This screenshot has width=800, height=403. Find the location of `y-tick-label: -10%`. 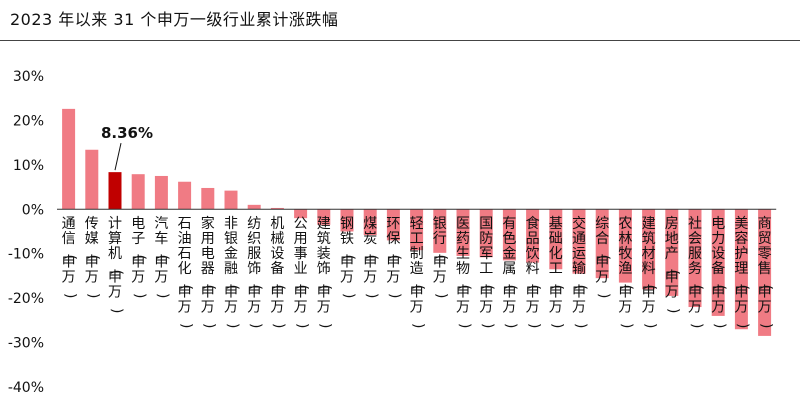

y-tick-label: -10% is located at coordinates (26, 255).